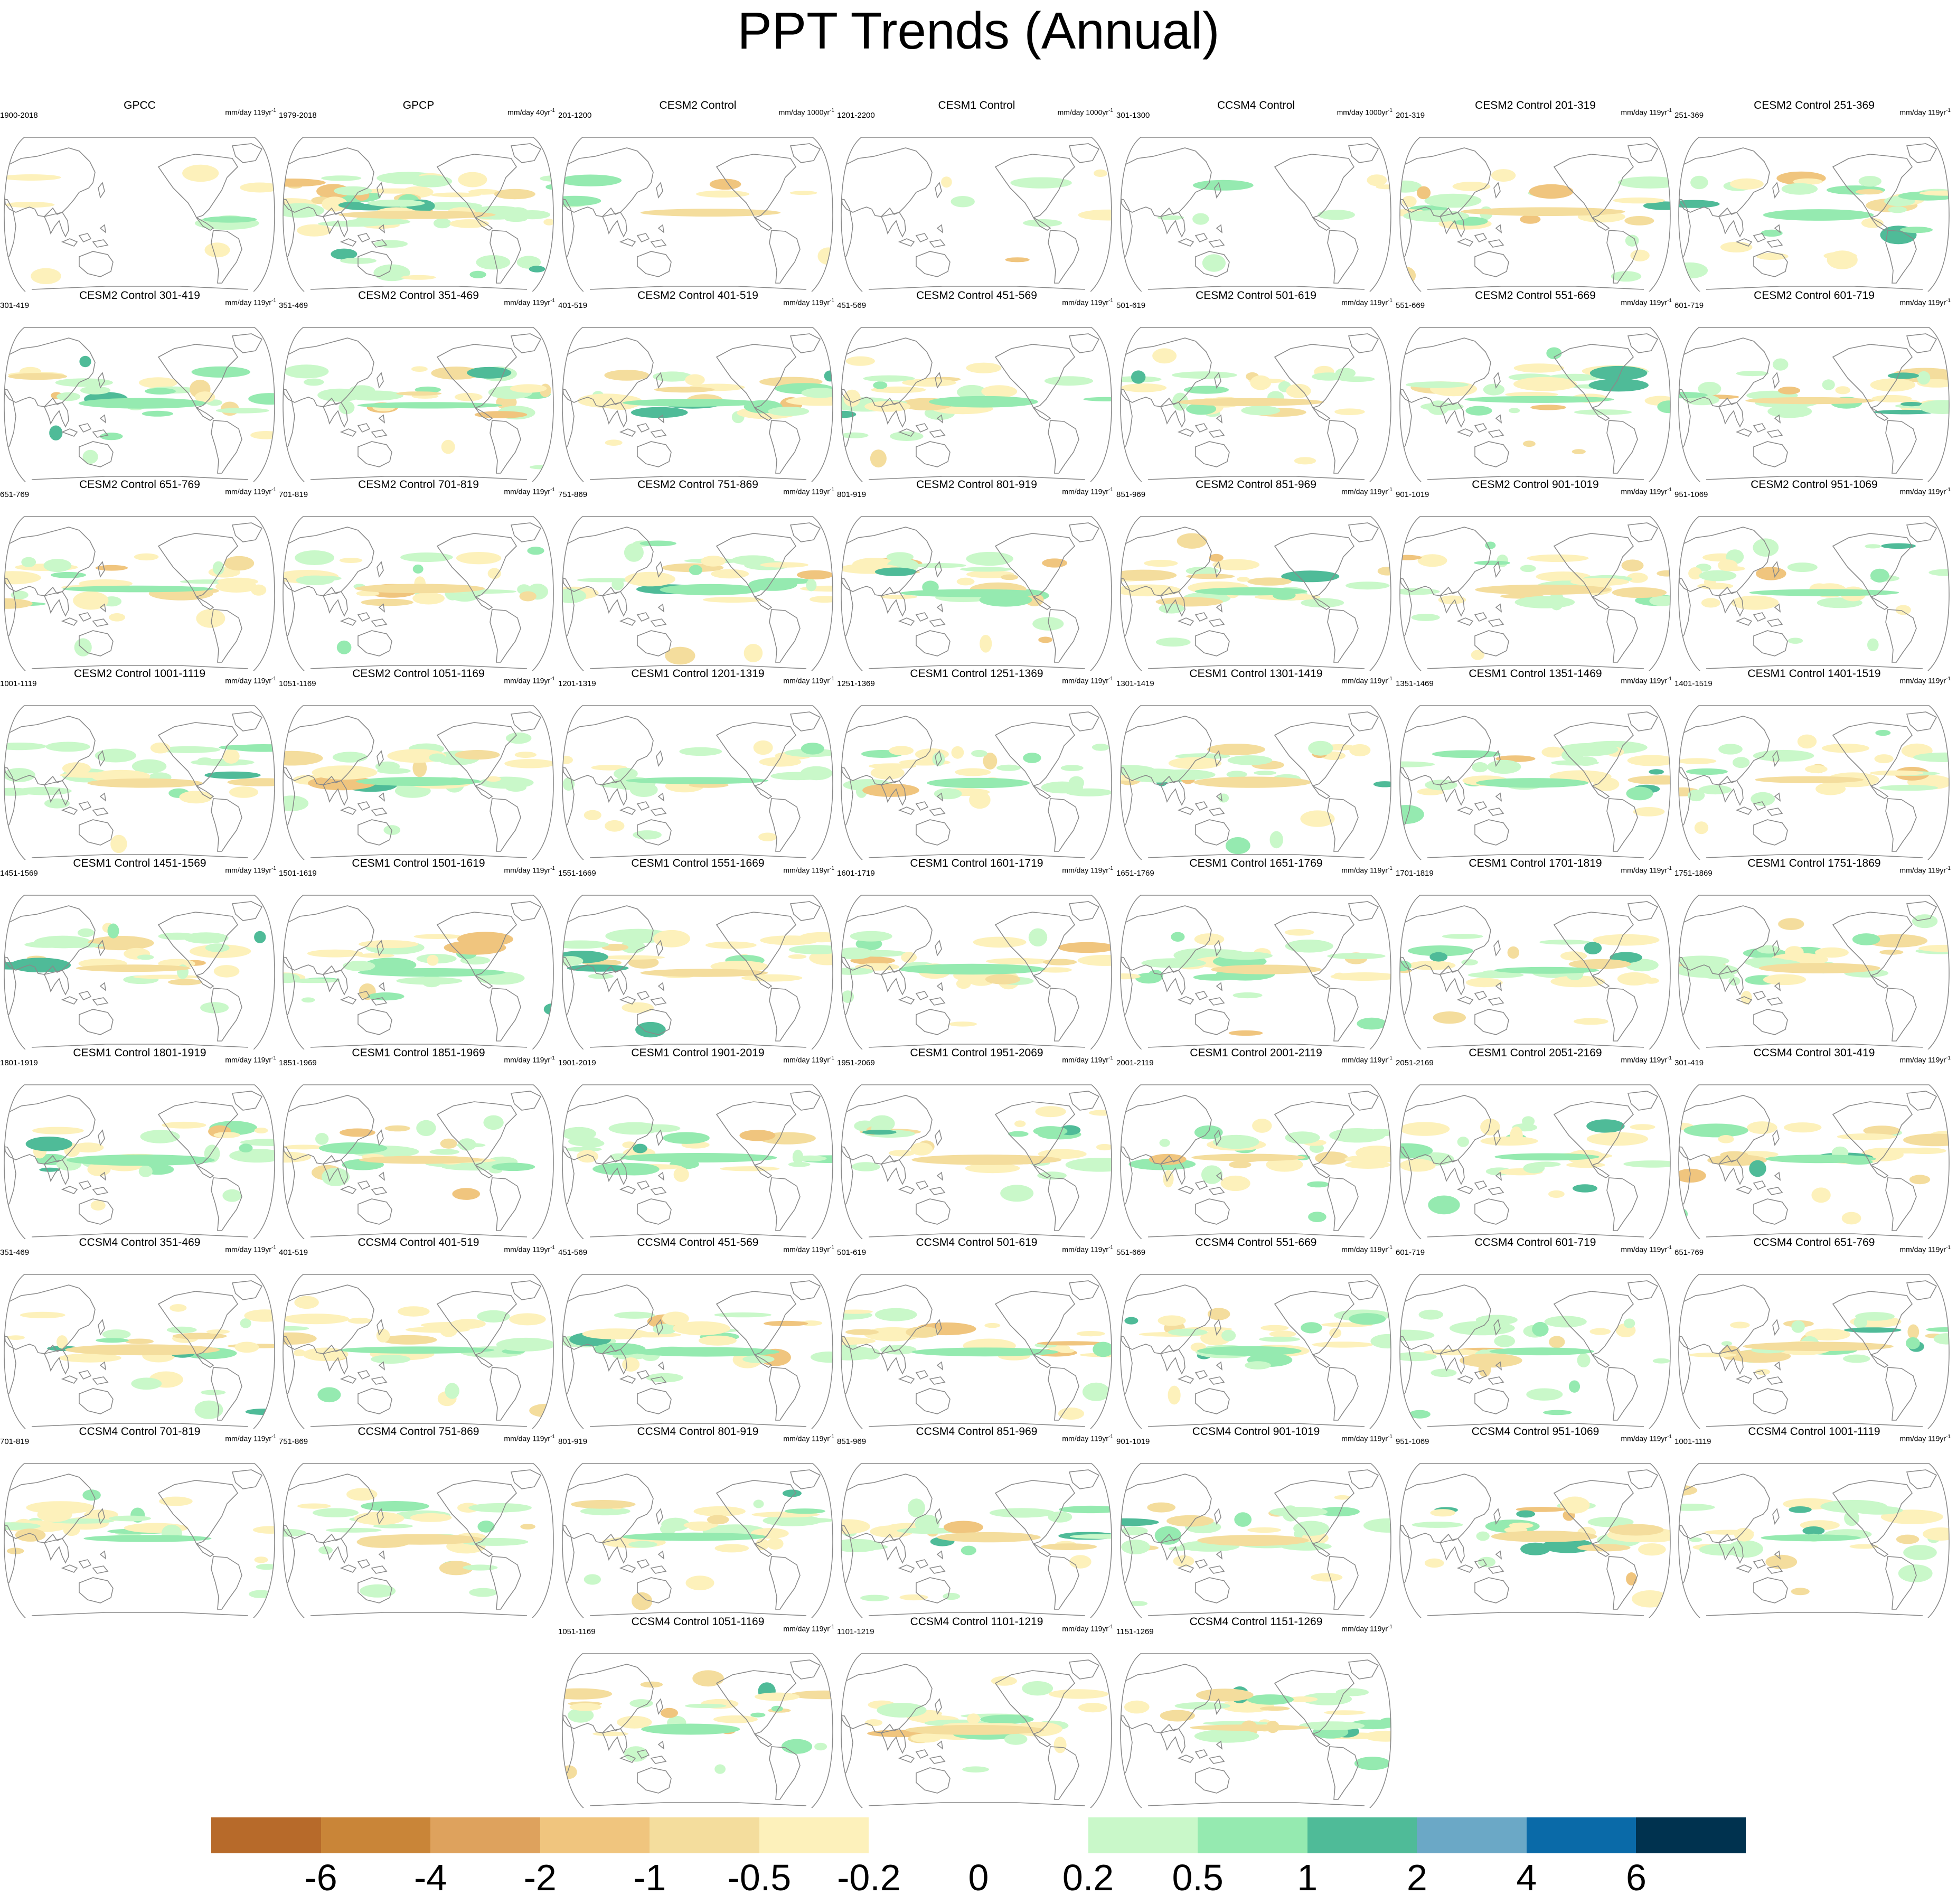  Describe the element at coordinates (697, 1162) in the screenshot. I see `map-canvas` at that location.